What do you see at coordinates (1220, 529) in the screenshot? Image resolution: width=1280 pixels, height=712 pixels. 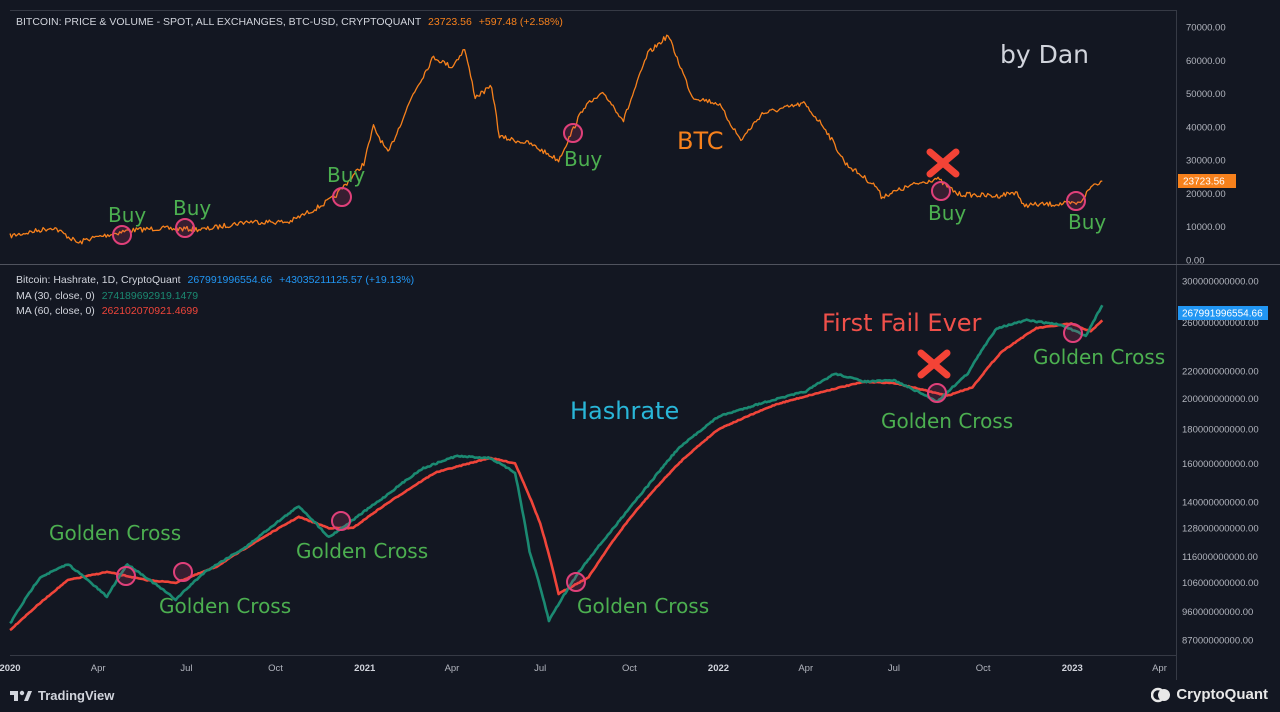 I see `hashrate-tick-label: 128000000000.00` at bounding box center [1220, 529].